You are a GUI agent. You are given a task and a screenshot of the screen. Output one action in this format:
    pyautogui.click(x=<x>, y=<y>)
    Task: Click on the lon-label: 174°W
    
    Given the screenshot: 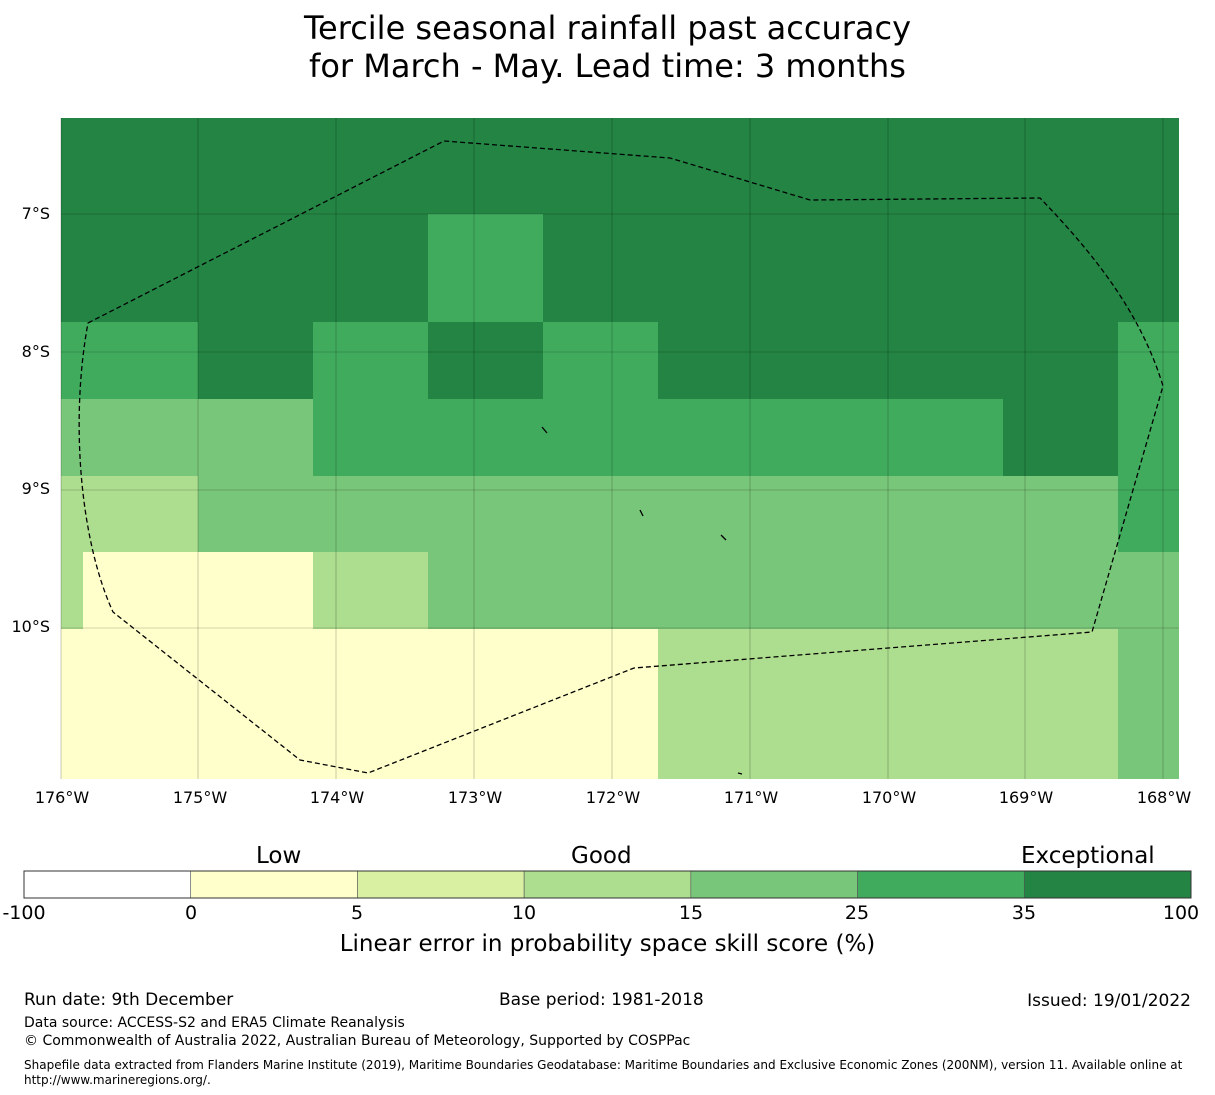 What is the action you would take?
    pyautogui.click(x=337, y=797)
    